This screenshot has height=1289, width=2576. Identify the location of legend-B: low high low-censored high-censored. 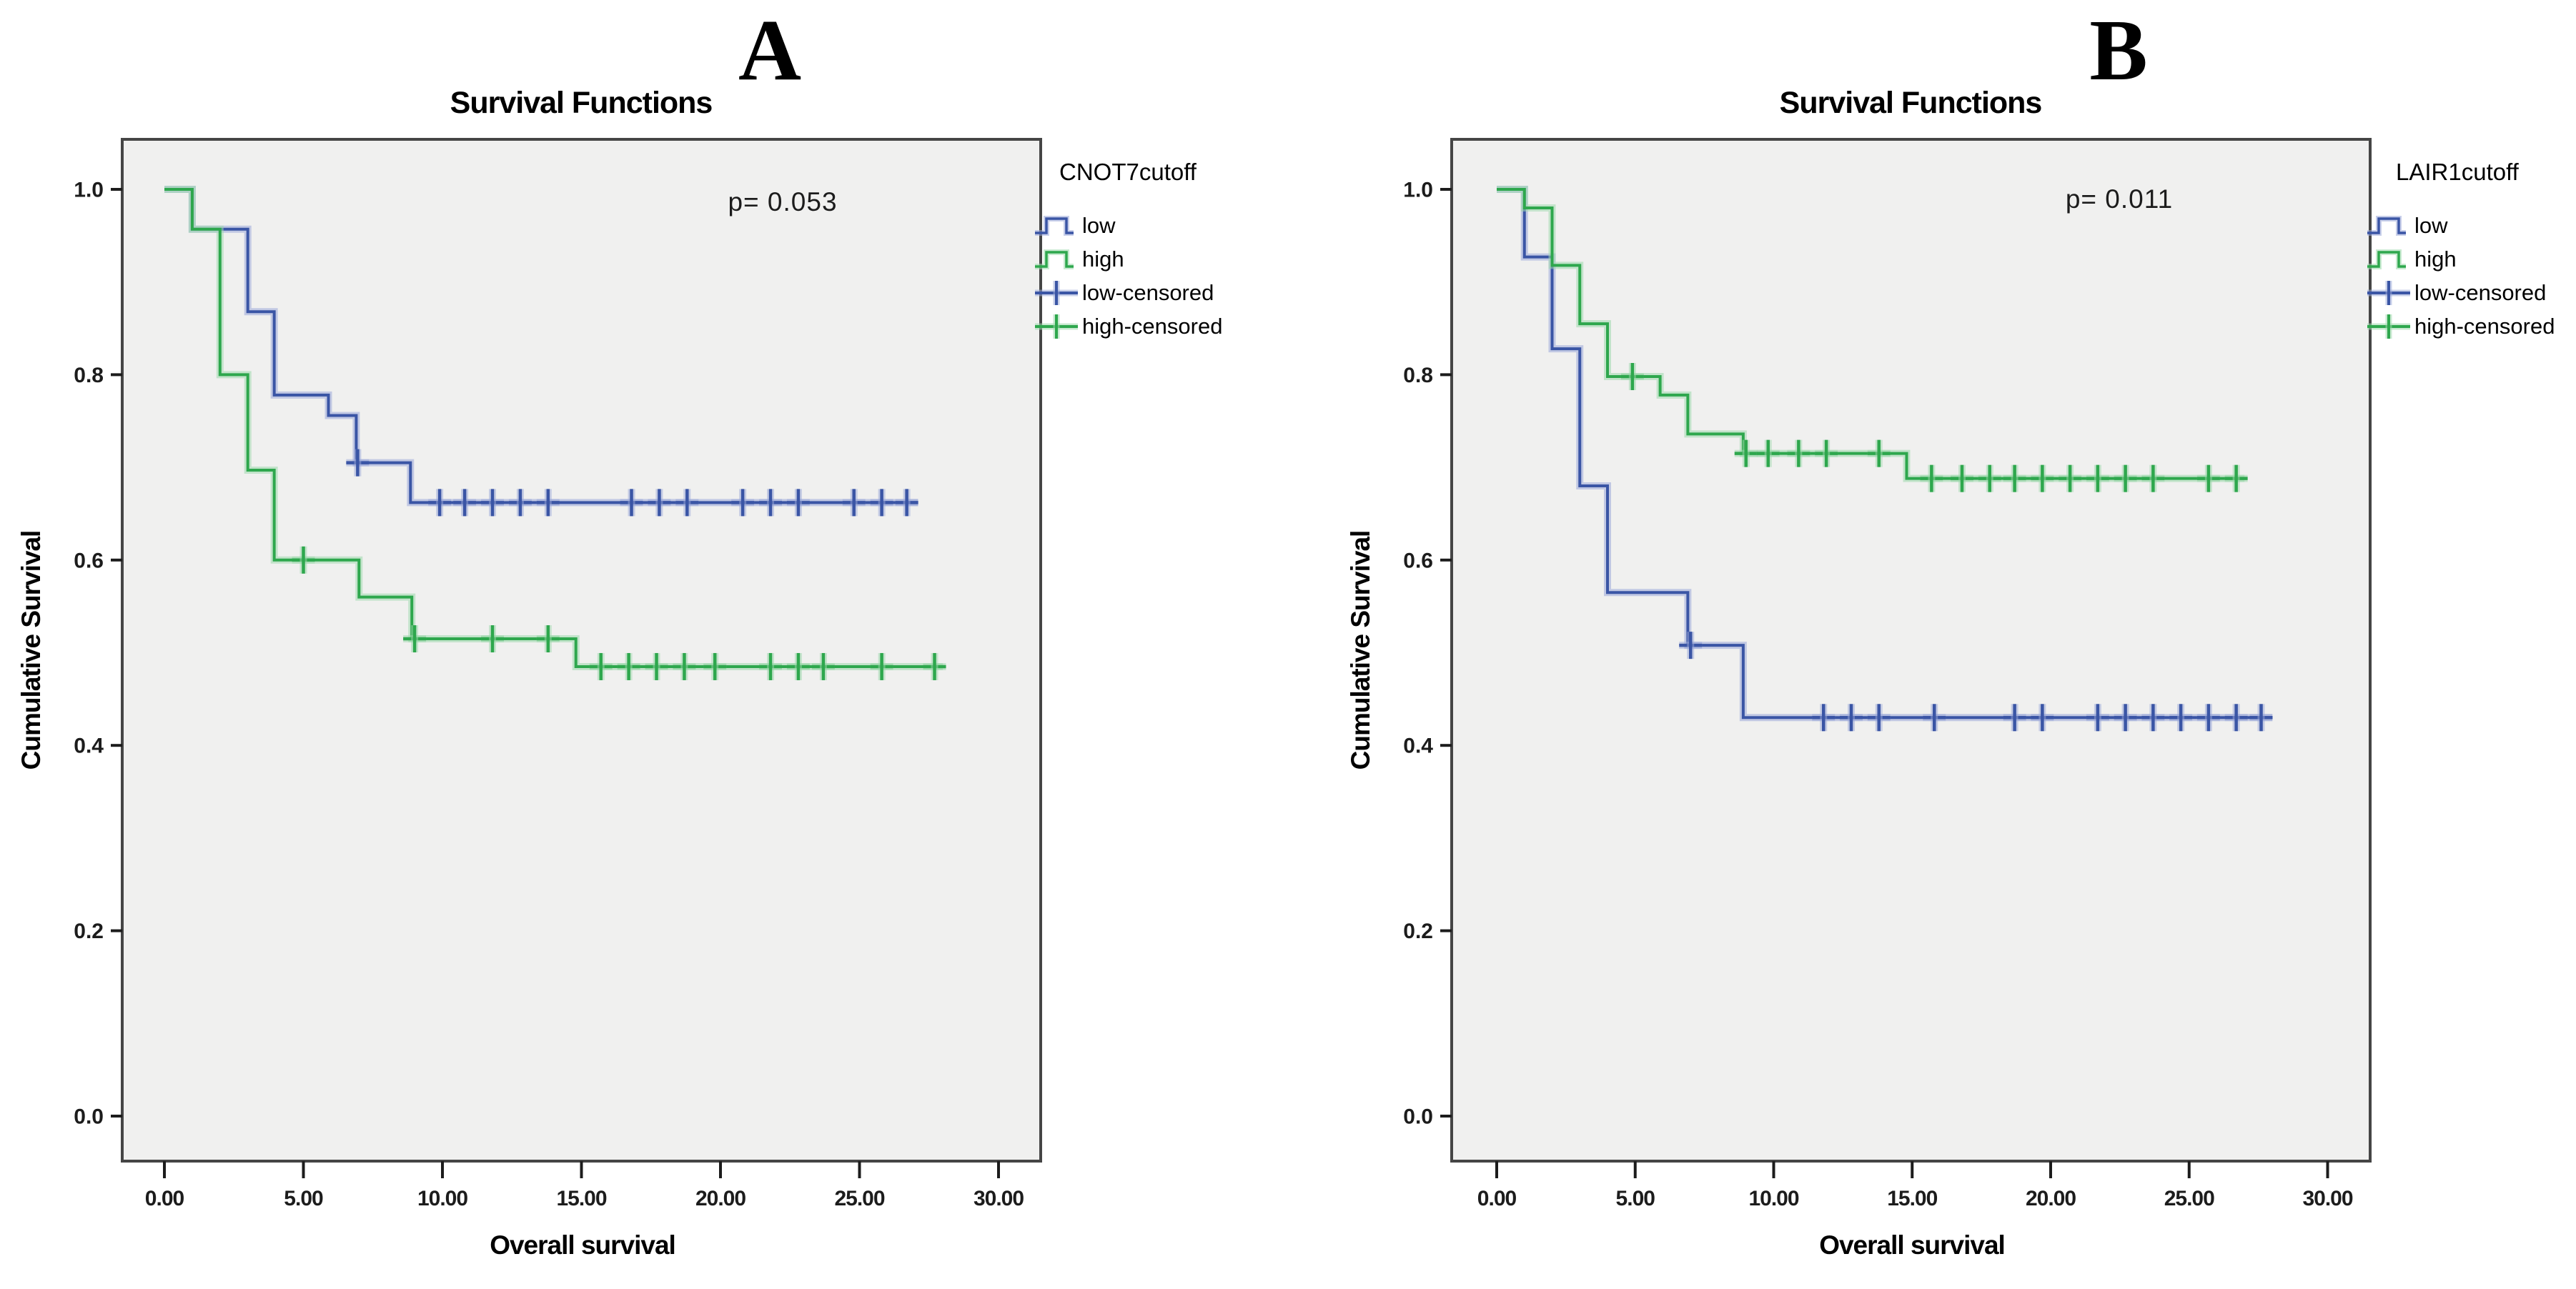
(2461, 276).